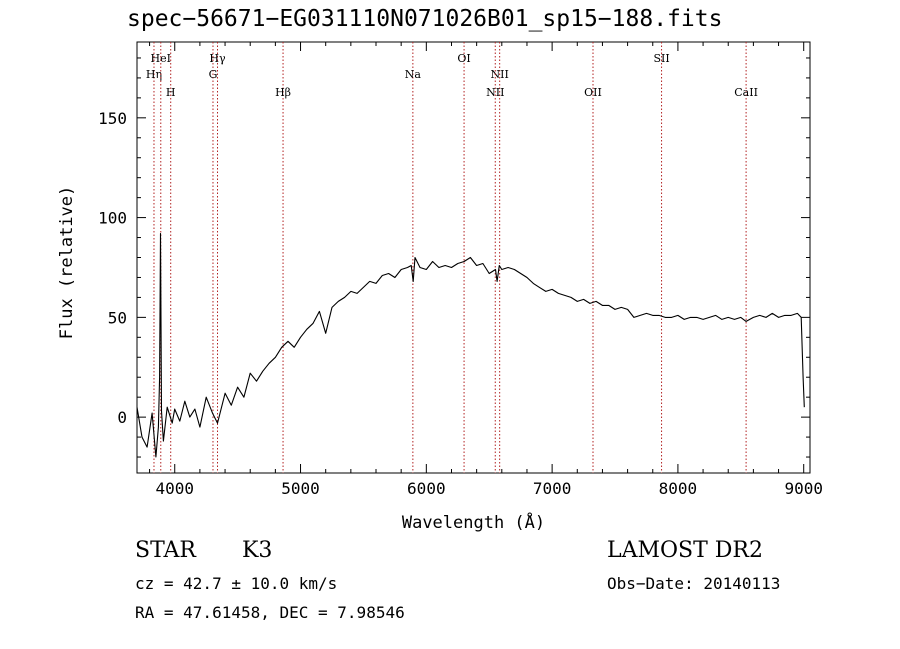 The width and height of the screenshot is (900, 649). Describe the element at coordinates (685, 550) in the screenshot. I see `survey-name: LAMOST DR2` at that location.